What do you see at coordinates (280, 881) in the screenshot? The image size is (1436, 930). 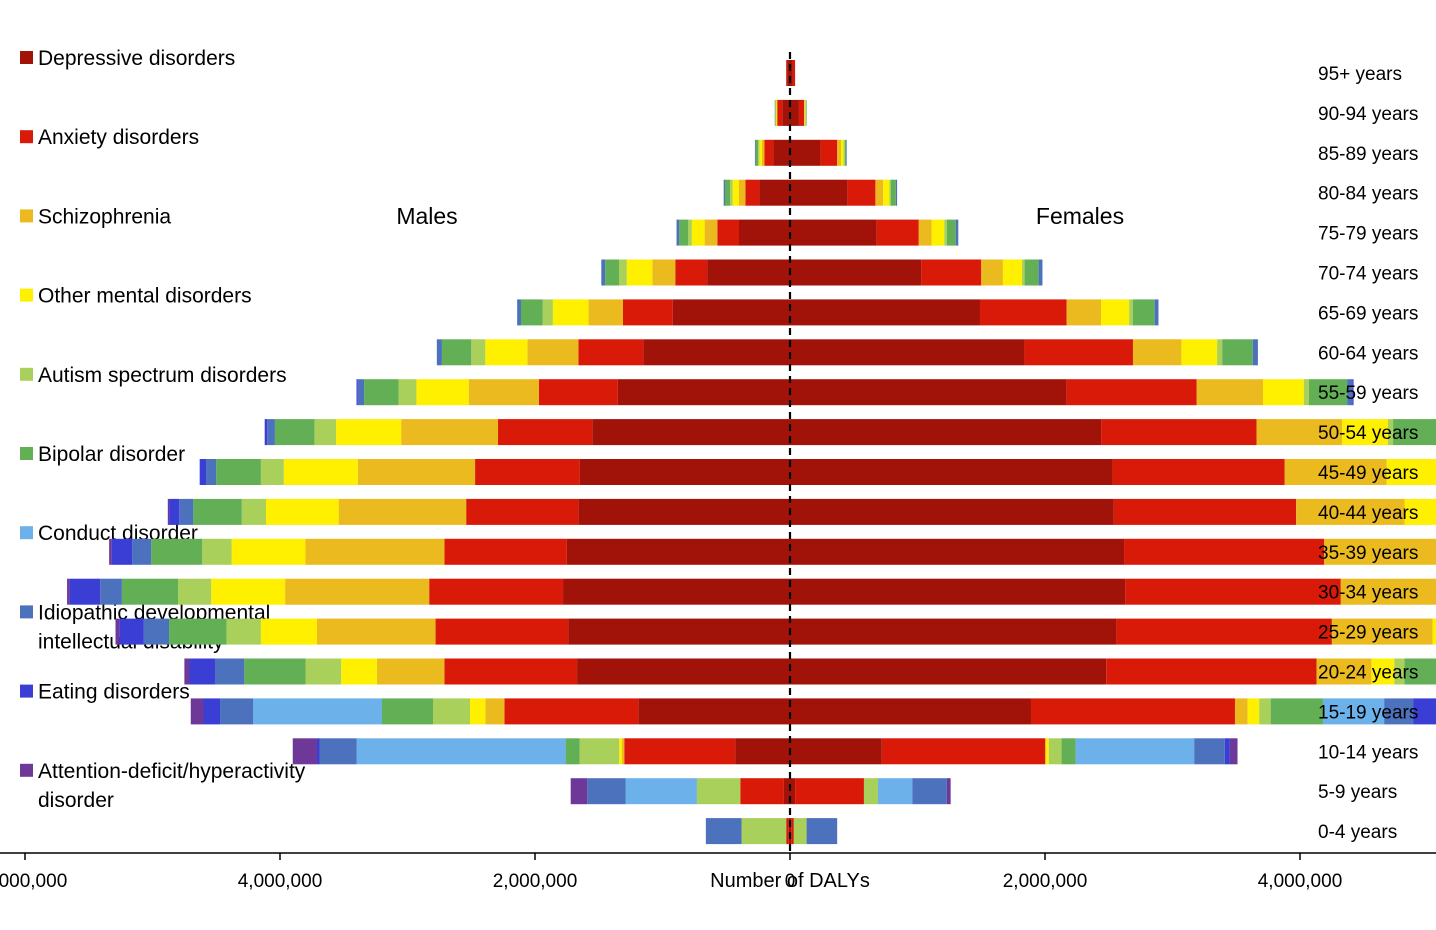 I see `x-tick-label-2: 4,000,000` at bounding box center [280, 881].